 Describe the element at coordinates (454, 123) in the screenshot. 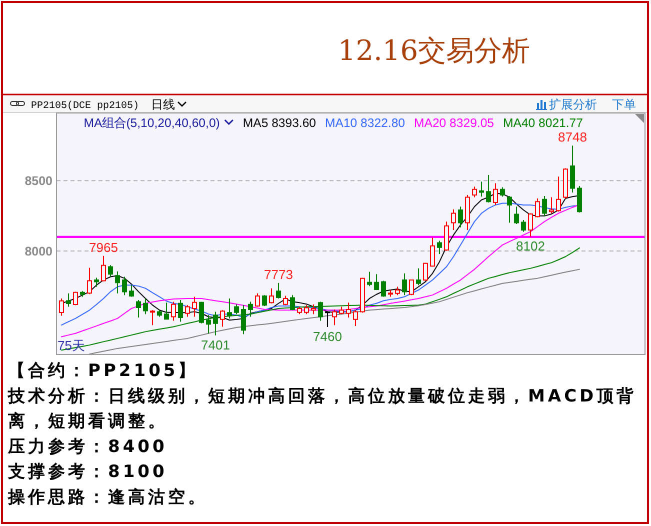

I see `text: MA20 8329.05` at that location.